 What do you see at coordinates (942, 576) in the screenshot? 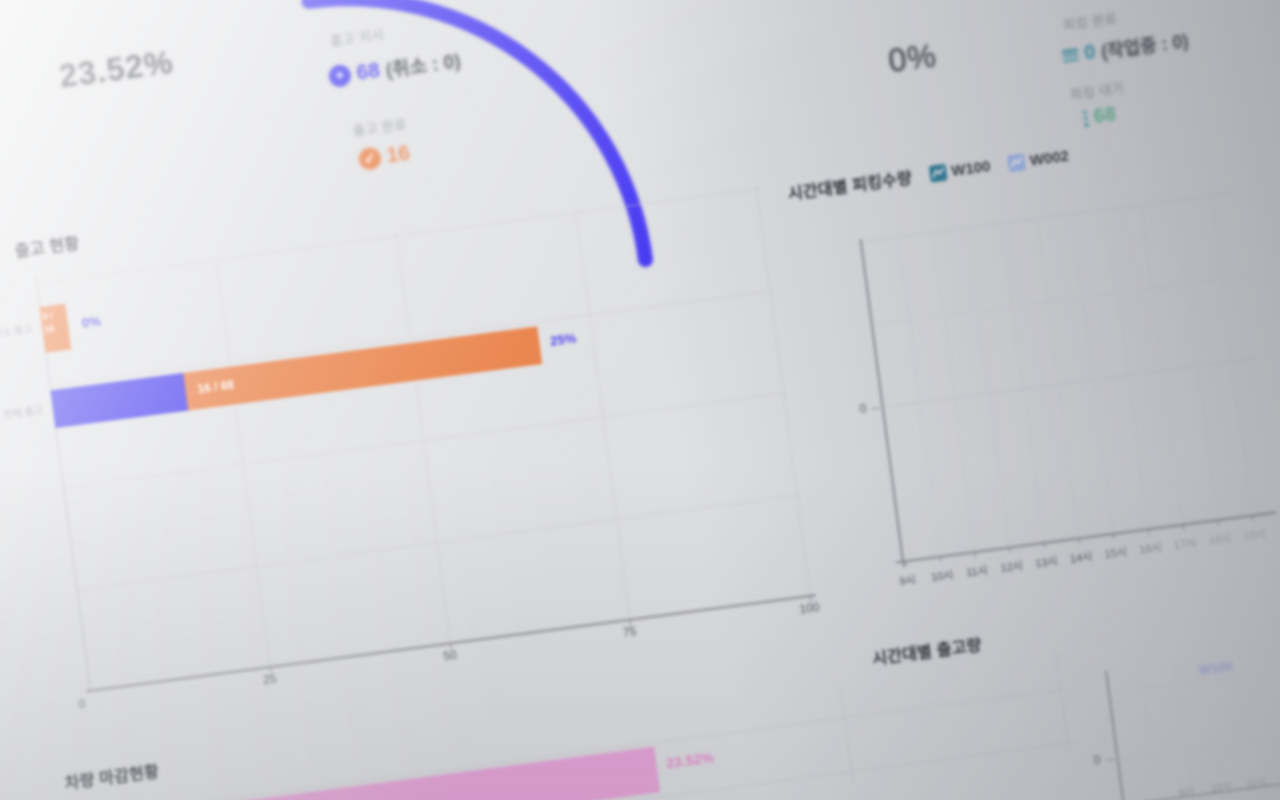
I see `picking-xtick: 10시` at bounding box center [942, 576].